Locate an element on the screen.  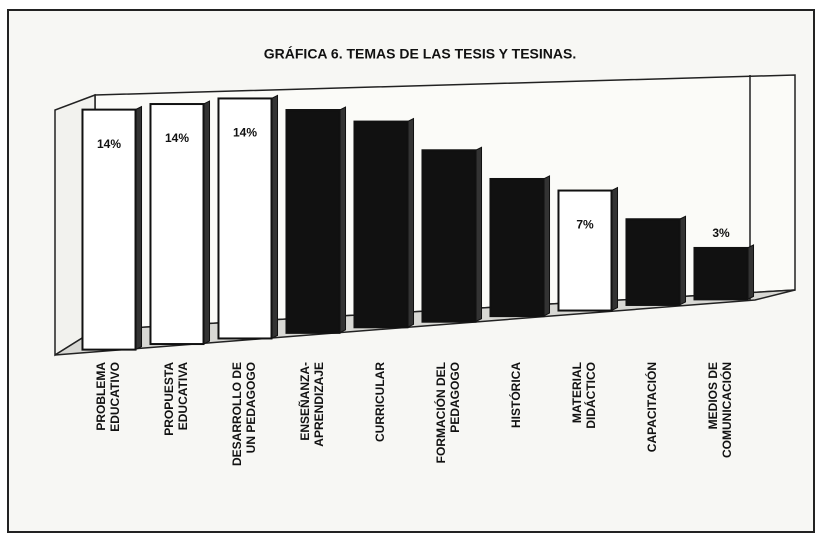
x-tick-label: COMUNICACIÓN is located at coordinates (726, 410).